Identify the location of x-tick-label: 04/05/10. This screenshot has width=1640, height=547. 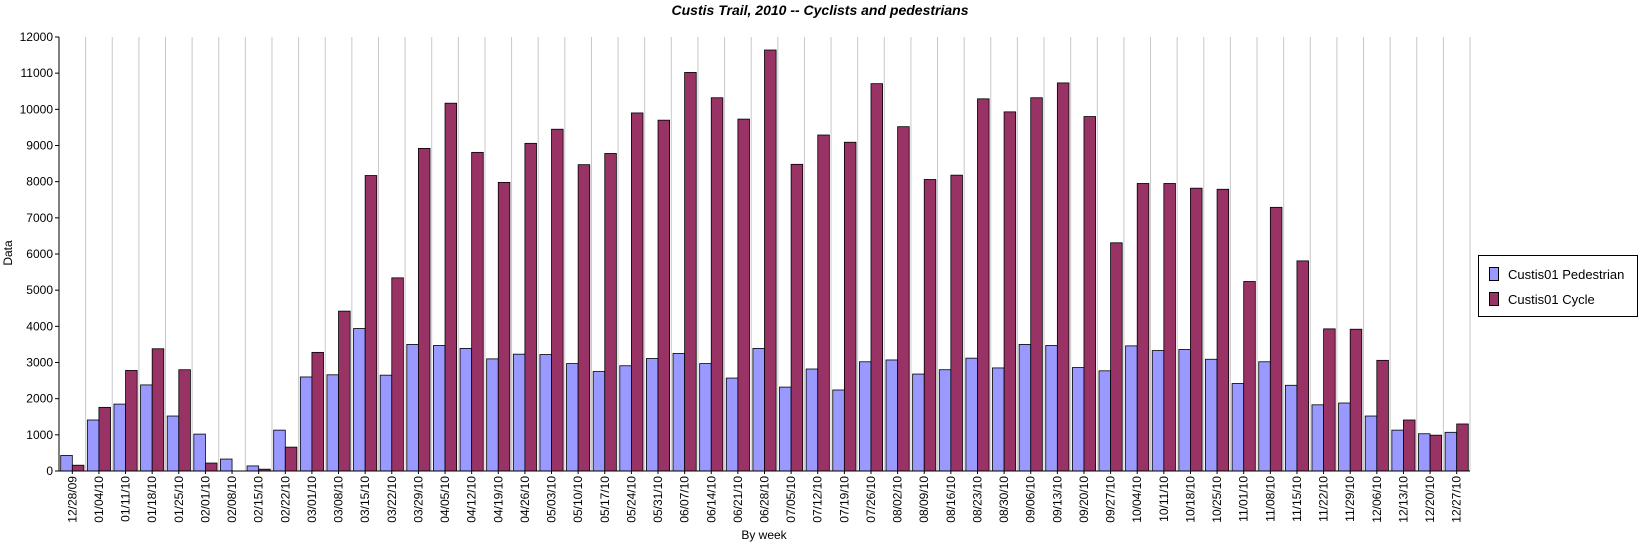
(445, 499).